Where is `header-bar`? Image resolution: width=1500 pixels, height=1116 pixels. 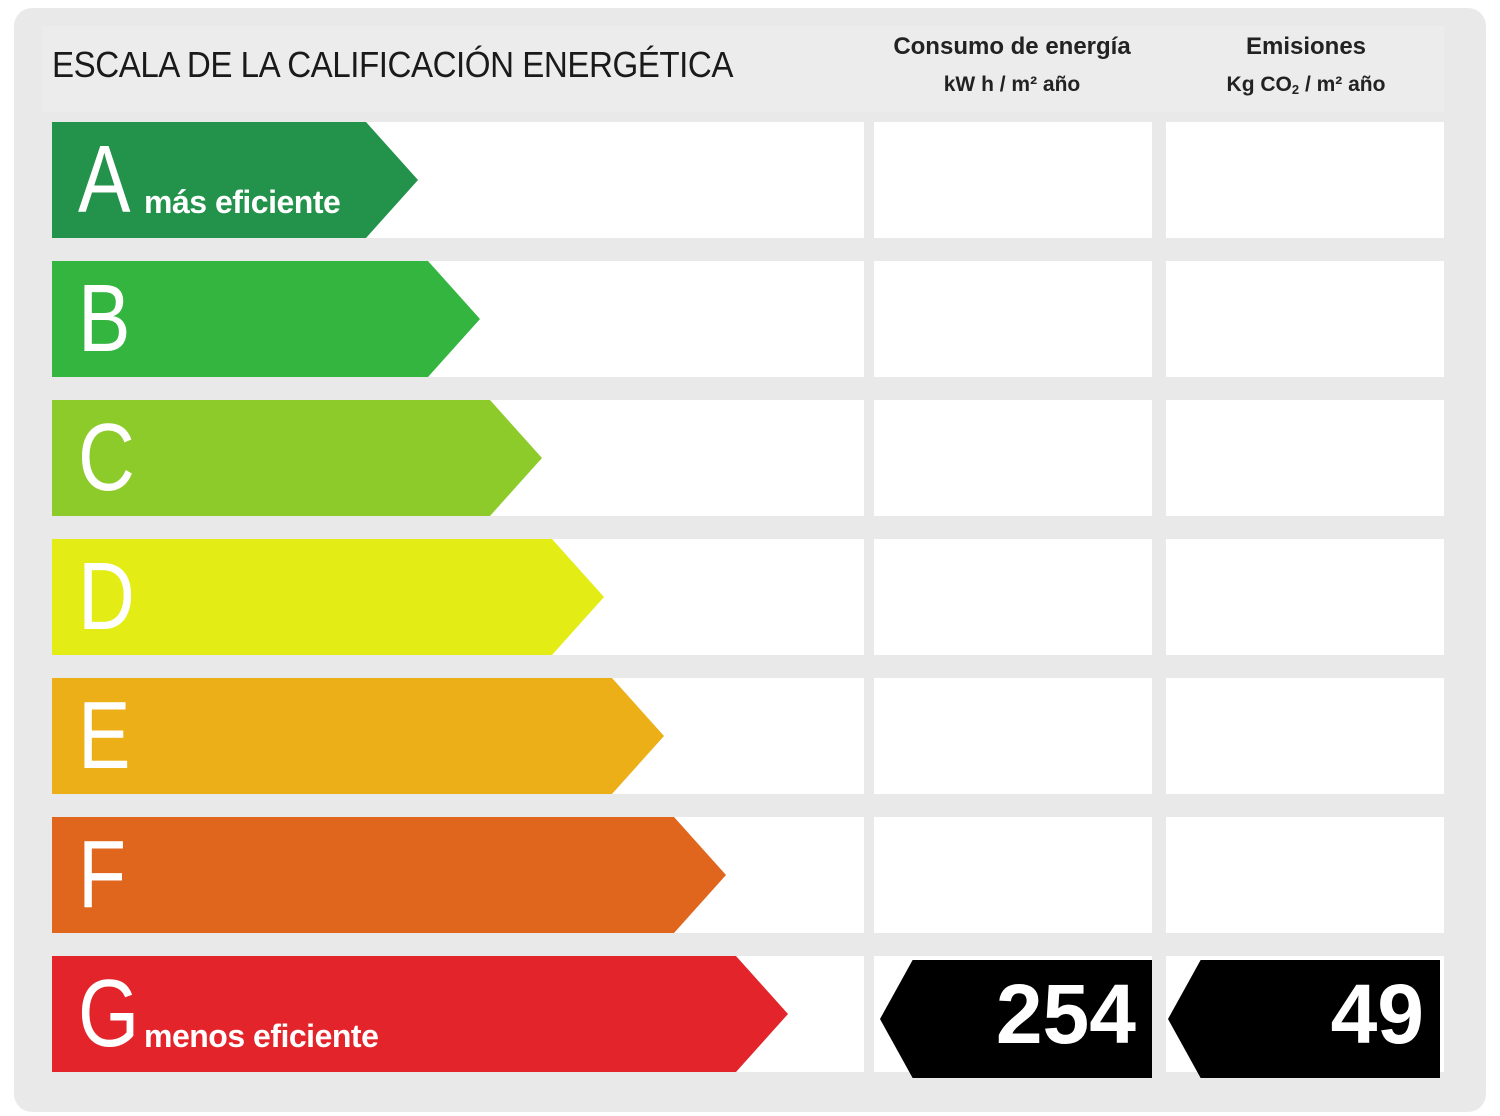
header-bar is located at coordinates (743, 69).